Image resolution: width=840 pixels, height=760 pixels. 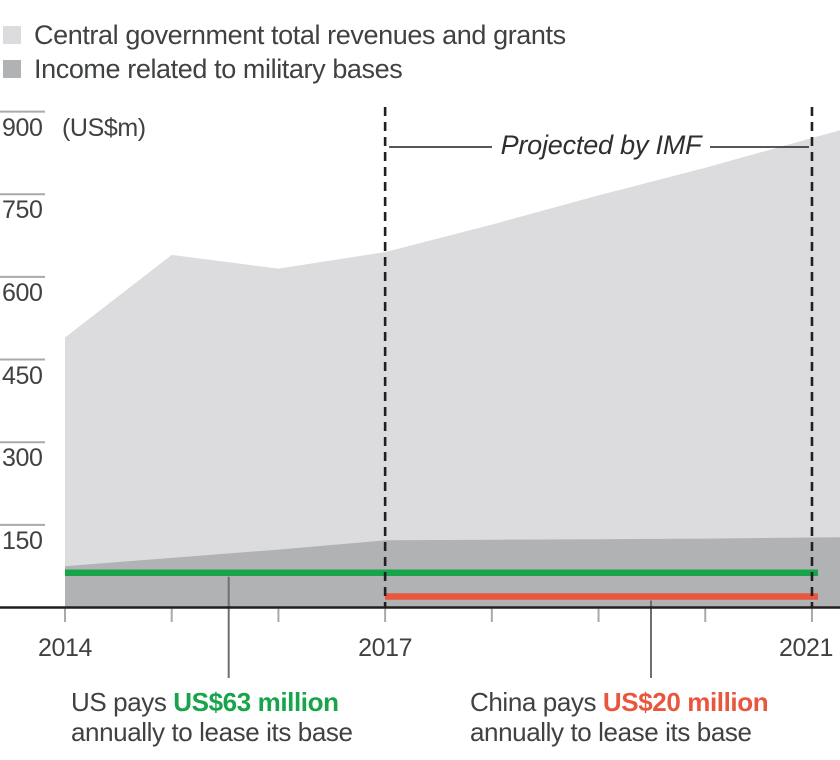 What do you see at coordinates (256, 702) in the screenshot?
I see `us-annotation-amount: US$63 million` at bounding box center [256, 702].